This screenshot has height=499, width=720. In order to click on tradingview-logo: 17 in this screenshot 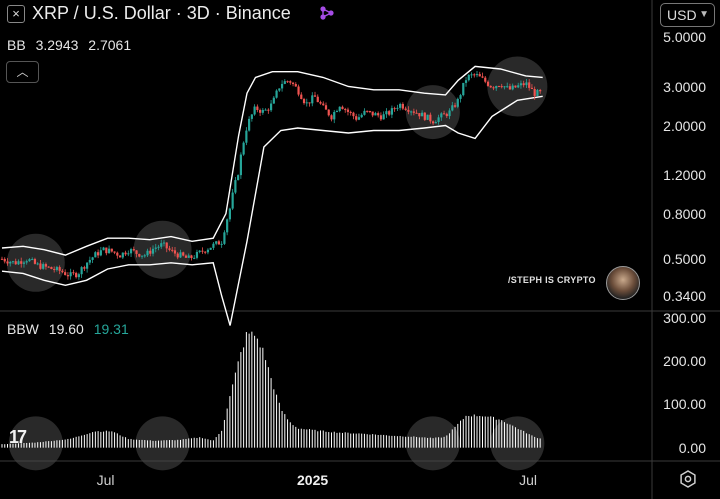, I will do `click(18, 437)`.